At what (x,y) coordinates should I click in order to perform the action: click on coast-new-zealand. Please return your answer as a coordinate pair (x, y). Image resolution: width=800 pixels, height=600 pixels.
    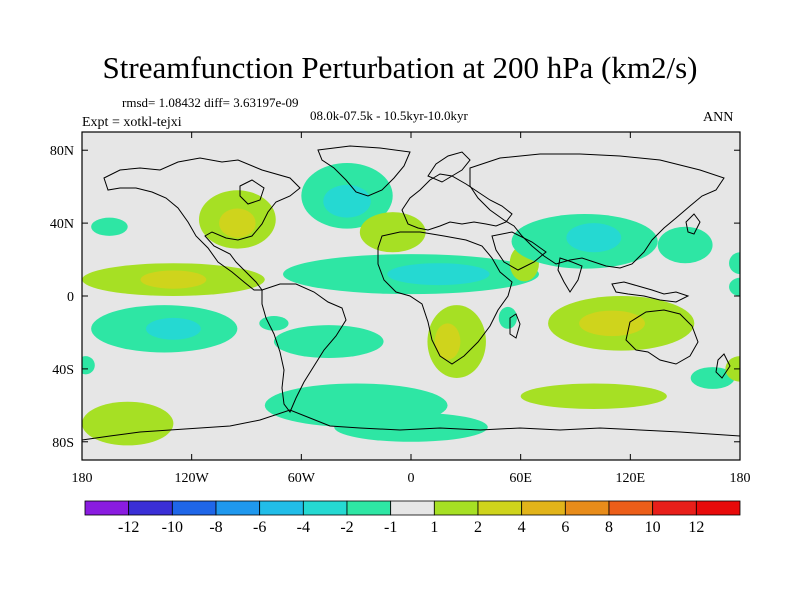
    Looking at the image, I should click on (723, 366).